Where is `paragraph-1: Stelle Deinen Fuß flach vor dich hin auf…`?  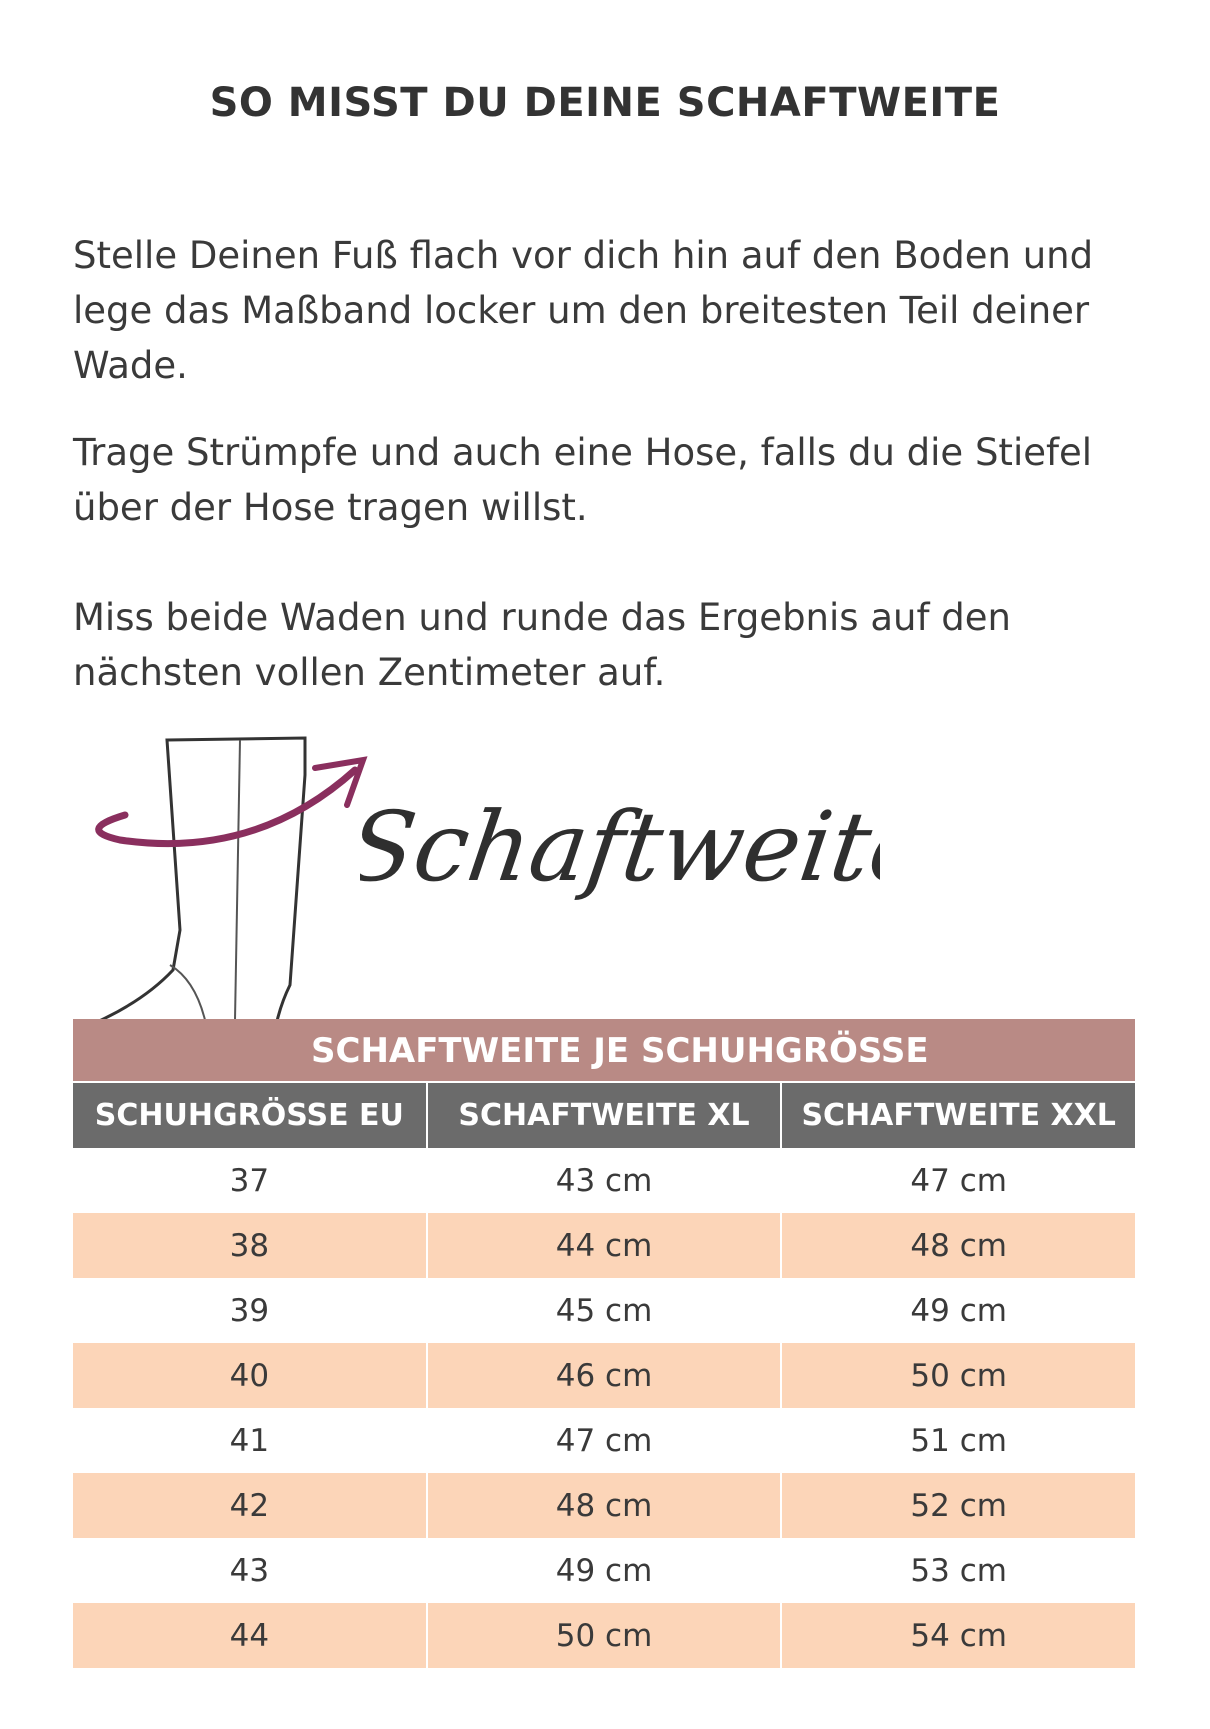 paragraph-1: Stelle Deinen Fuß flach vor dich hin auf… is located at coordinates (583, 310).